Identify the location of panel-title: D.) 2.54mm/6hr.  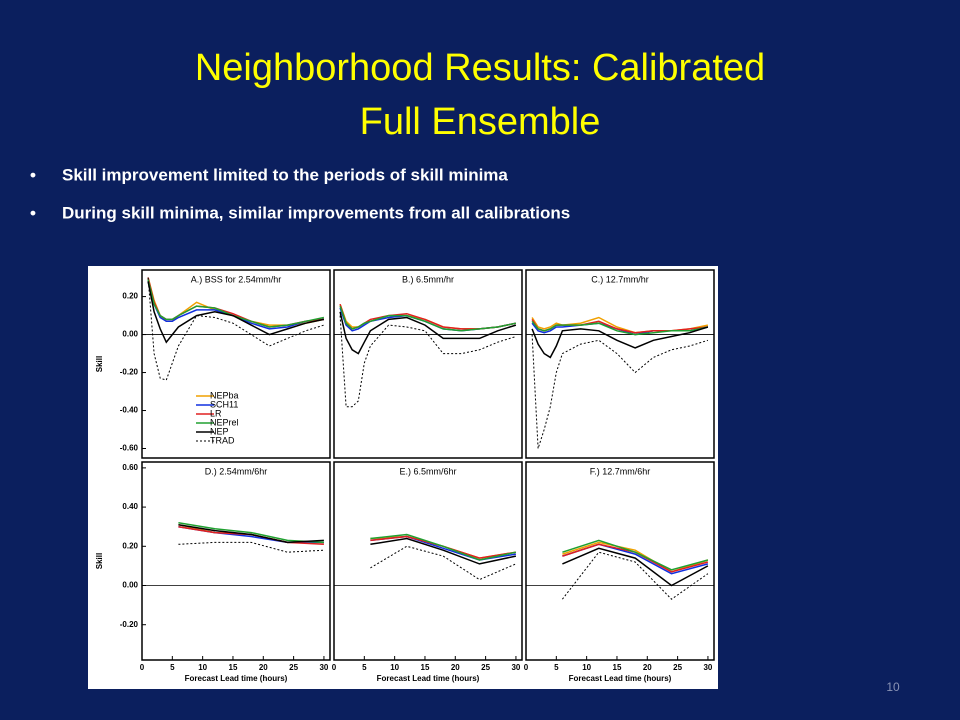
(236, 471).